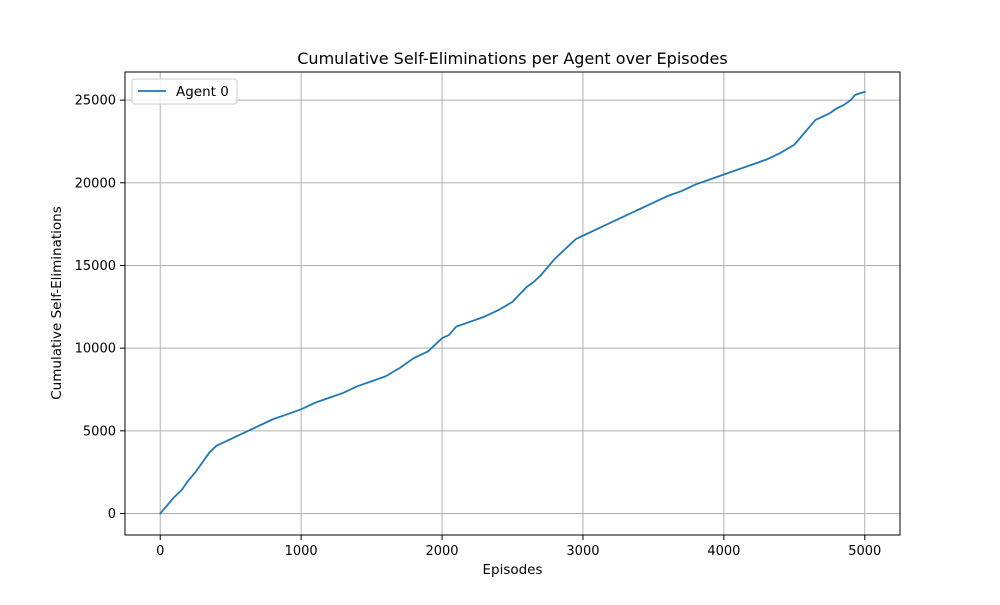  What do you see at coordinates (95, 183) in the screenshot?
I see `y-tick-label: 20000` at bounding box center [95, 183].